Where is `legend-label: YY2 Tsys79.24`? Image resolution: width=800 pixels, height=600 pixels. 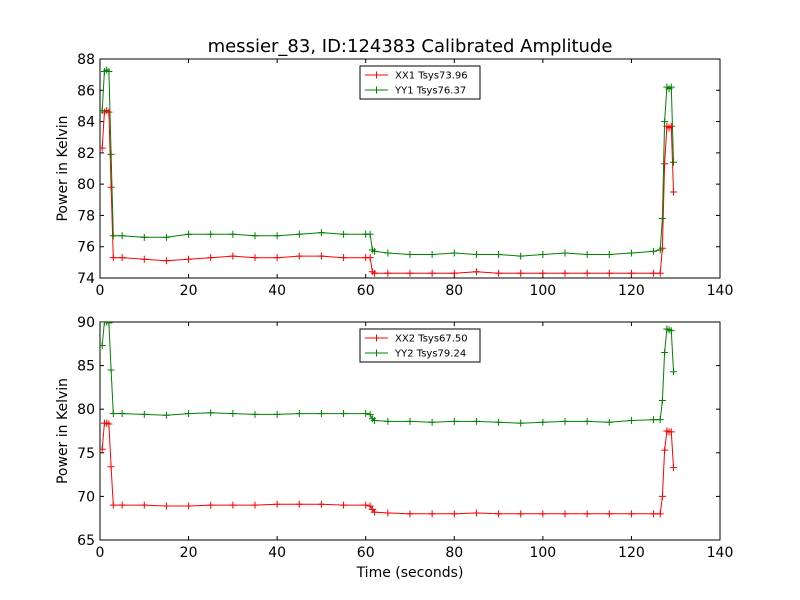 legend-label: YY2 Tsys79.24 is located at coordinates (430, 354).